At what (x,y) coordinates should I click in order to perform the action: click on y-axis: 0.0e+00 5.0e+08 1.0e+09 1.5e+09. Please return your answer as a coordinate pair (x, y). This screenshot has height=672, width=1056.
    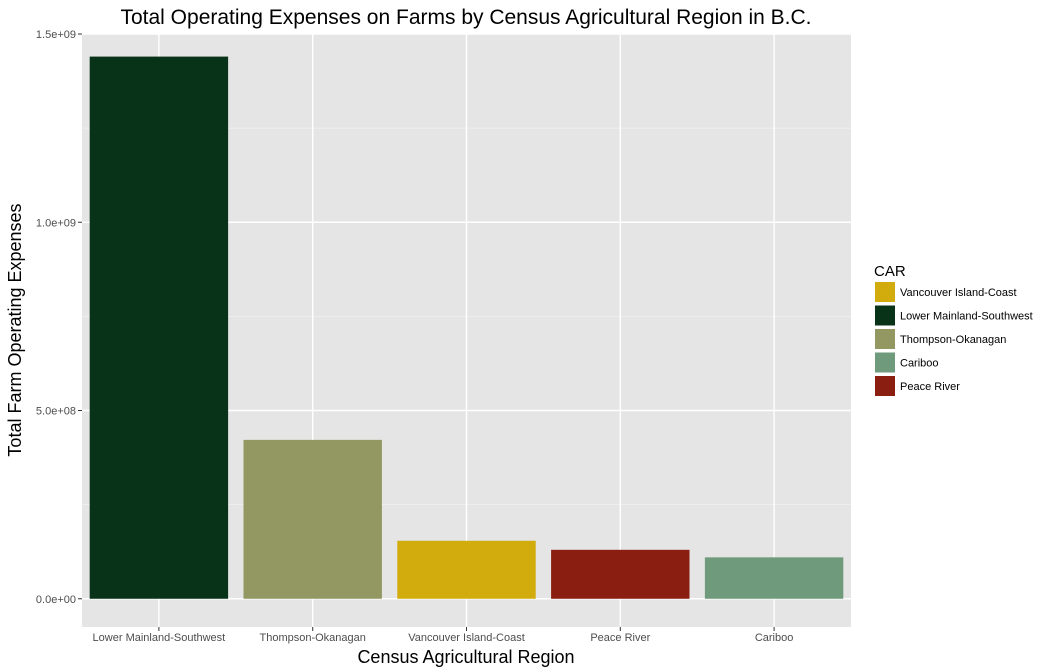
    Looking at the image, I should click on (59, 317).